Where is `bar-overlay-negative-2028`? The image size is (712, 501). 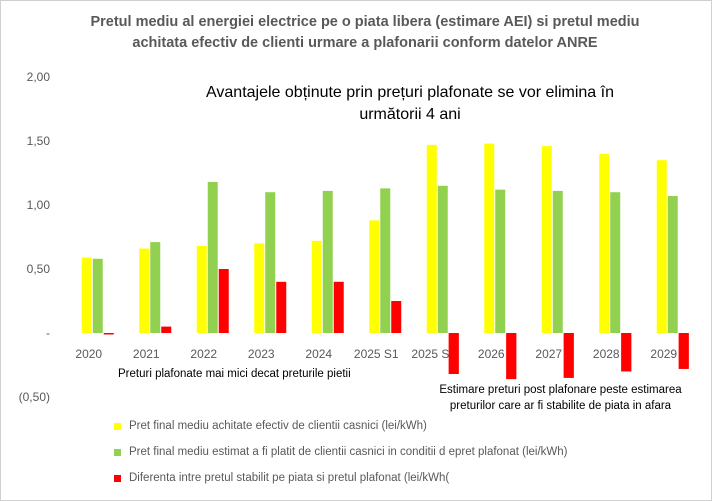
bar-overlay-negative-2028 is located at coordinates (626, 352).